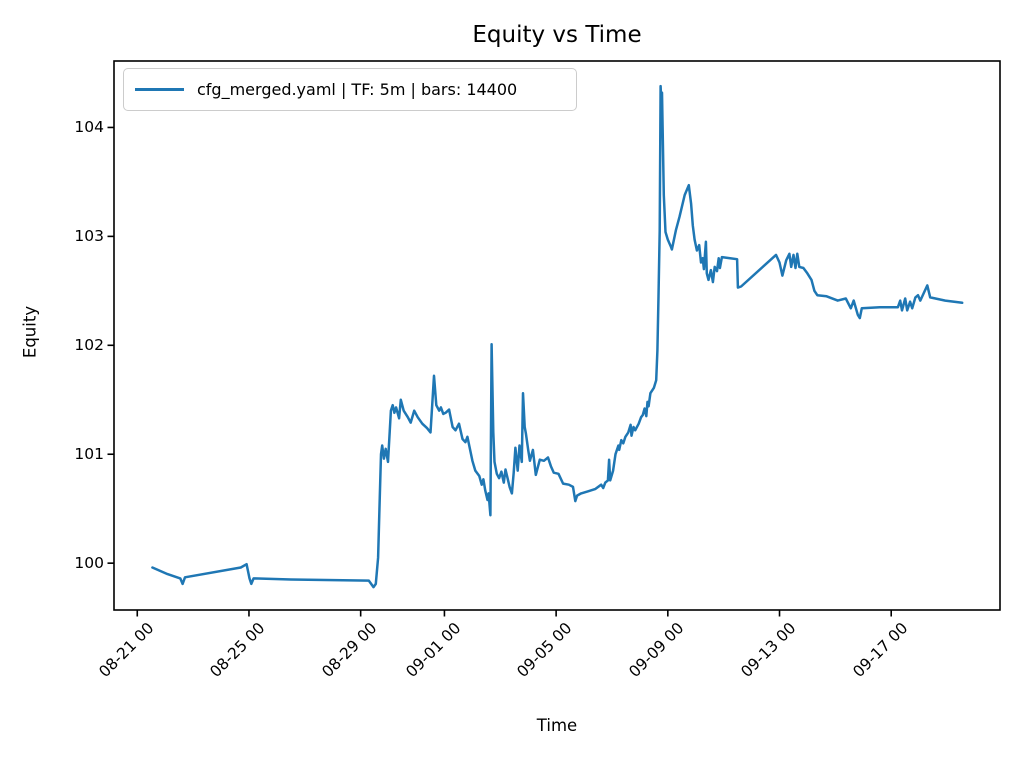  What do you see at coordinates (110, 345) in the screenshot?
I see `y-axis-tick-marks` at bounding box center [110, 345].